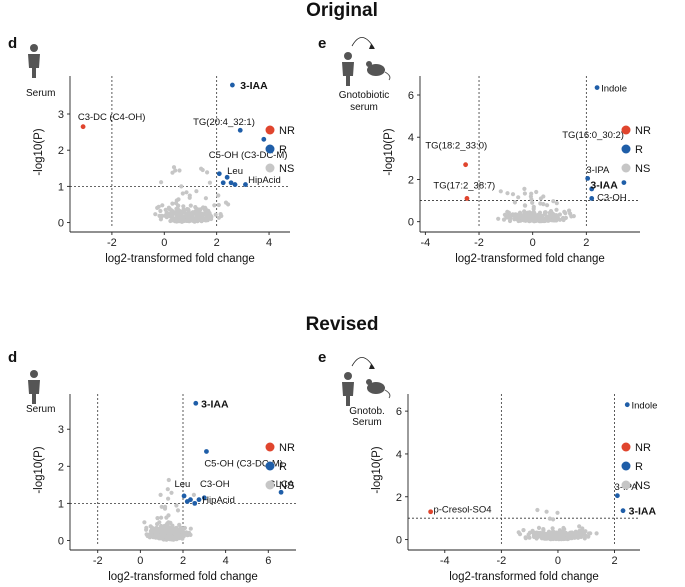 The width and height of the screenshot is (685, 587). Describe the element at coordinates (371, 59) in the screenshot. I see `mouse-icon-orig-e` at that location.